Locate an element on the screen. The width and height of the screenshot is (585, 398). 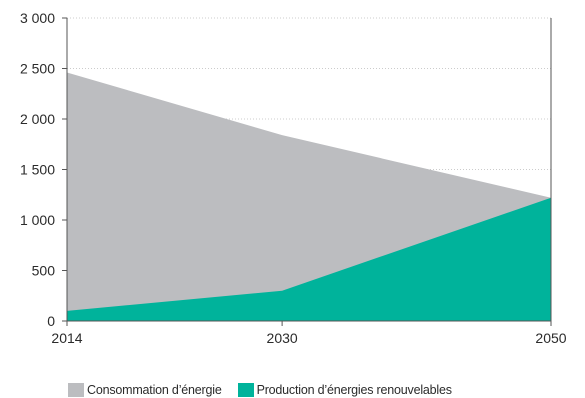
y-tick-label-3000: 3 000 is located at coordinates (37, 18).